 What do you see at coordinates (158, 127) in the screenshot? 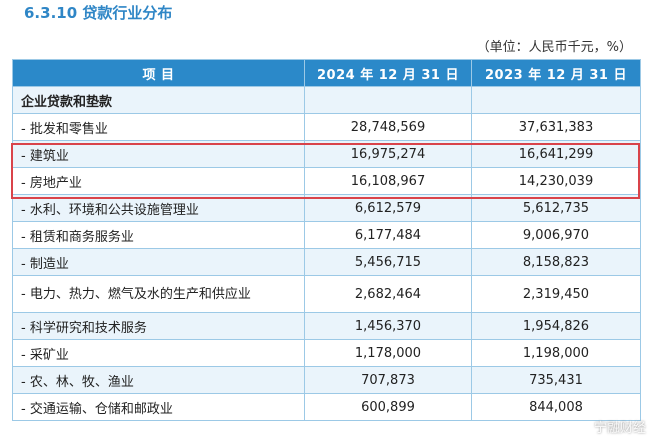
I see `row-label: - 批发和零售业` at bounding box center [158, 127].